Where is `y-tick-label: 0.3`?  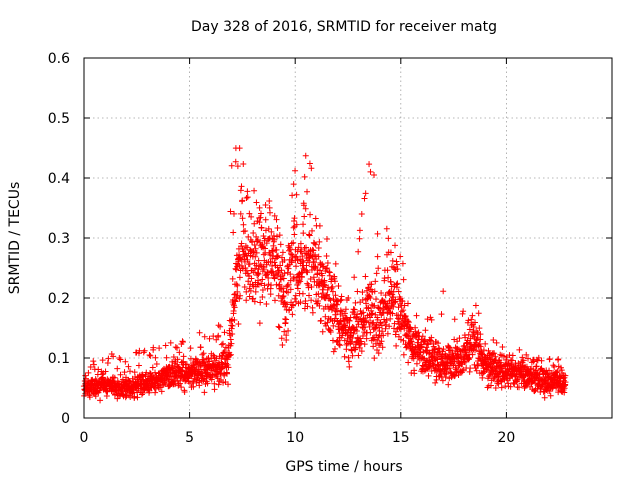
y-tick-label: 0.3 is located at coordinates (59, 239).